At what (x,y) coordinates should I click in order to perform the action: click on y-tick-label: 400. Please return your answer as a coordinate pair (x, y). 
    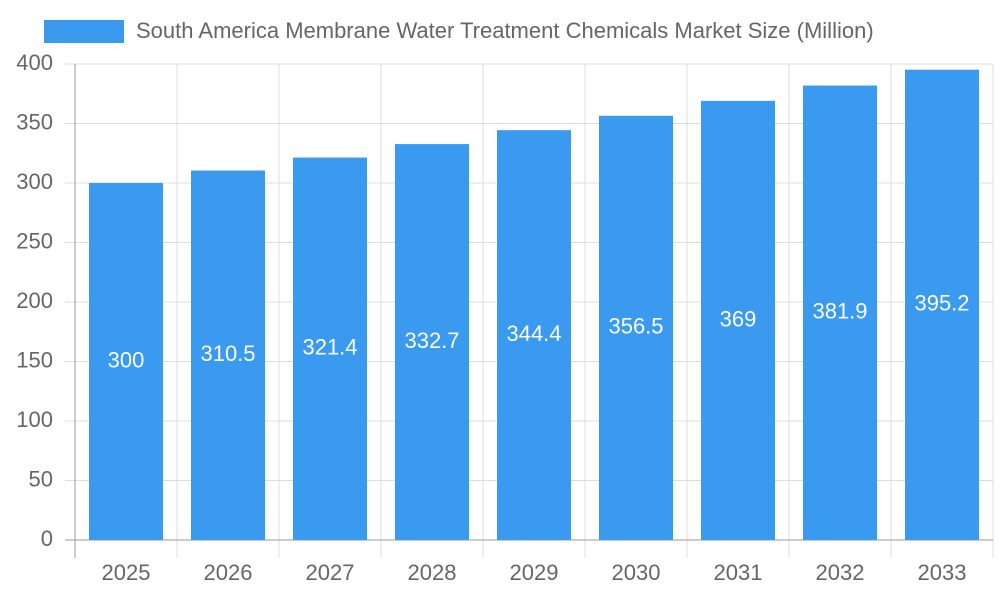
    Looking at the image, I should click on (34, 62).